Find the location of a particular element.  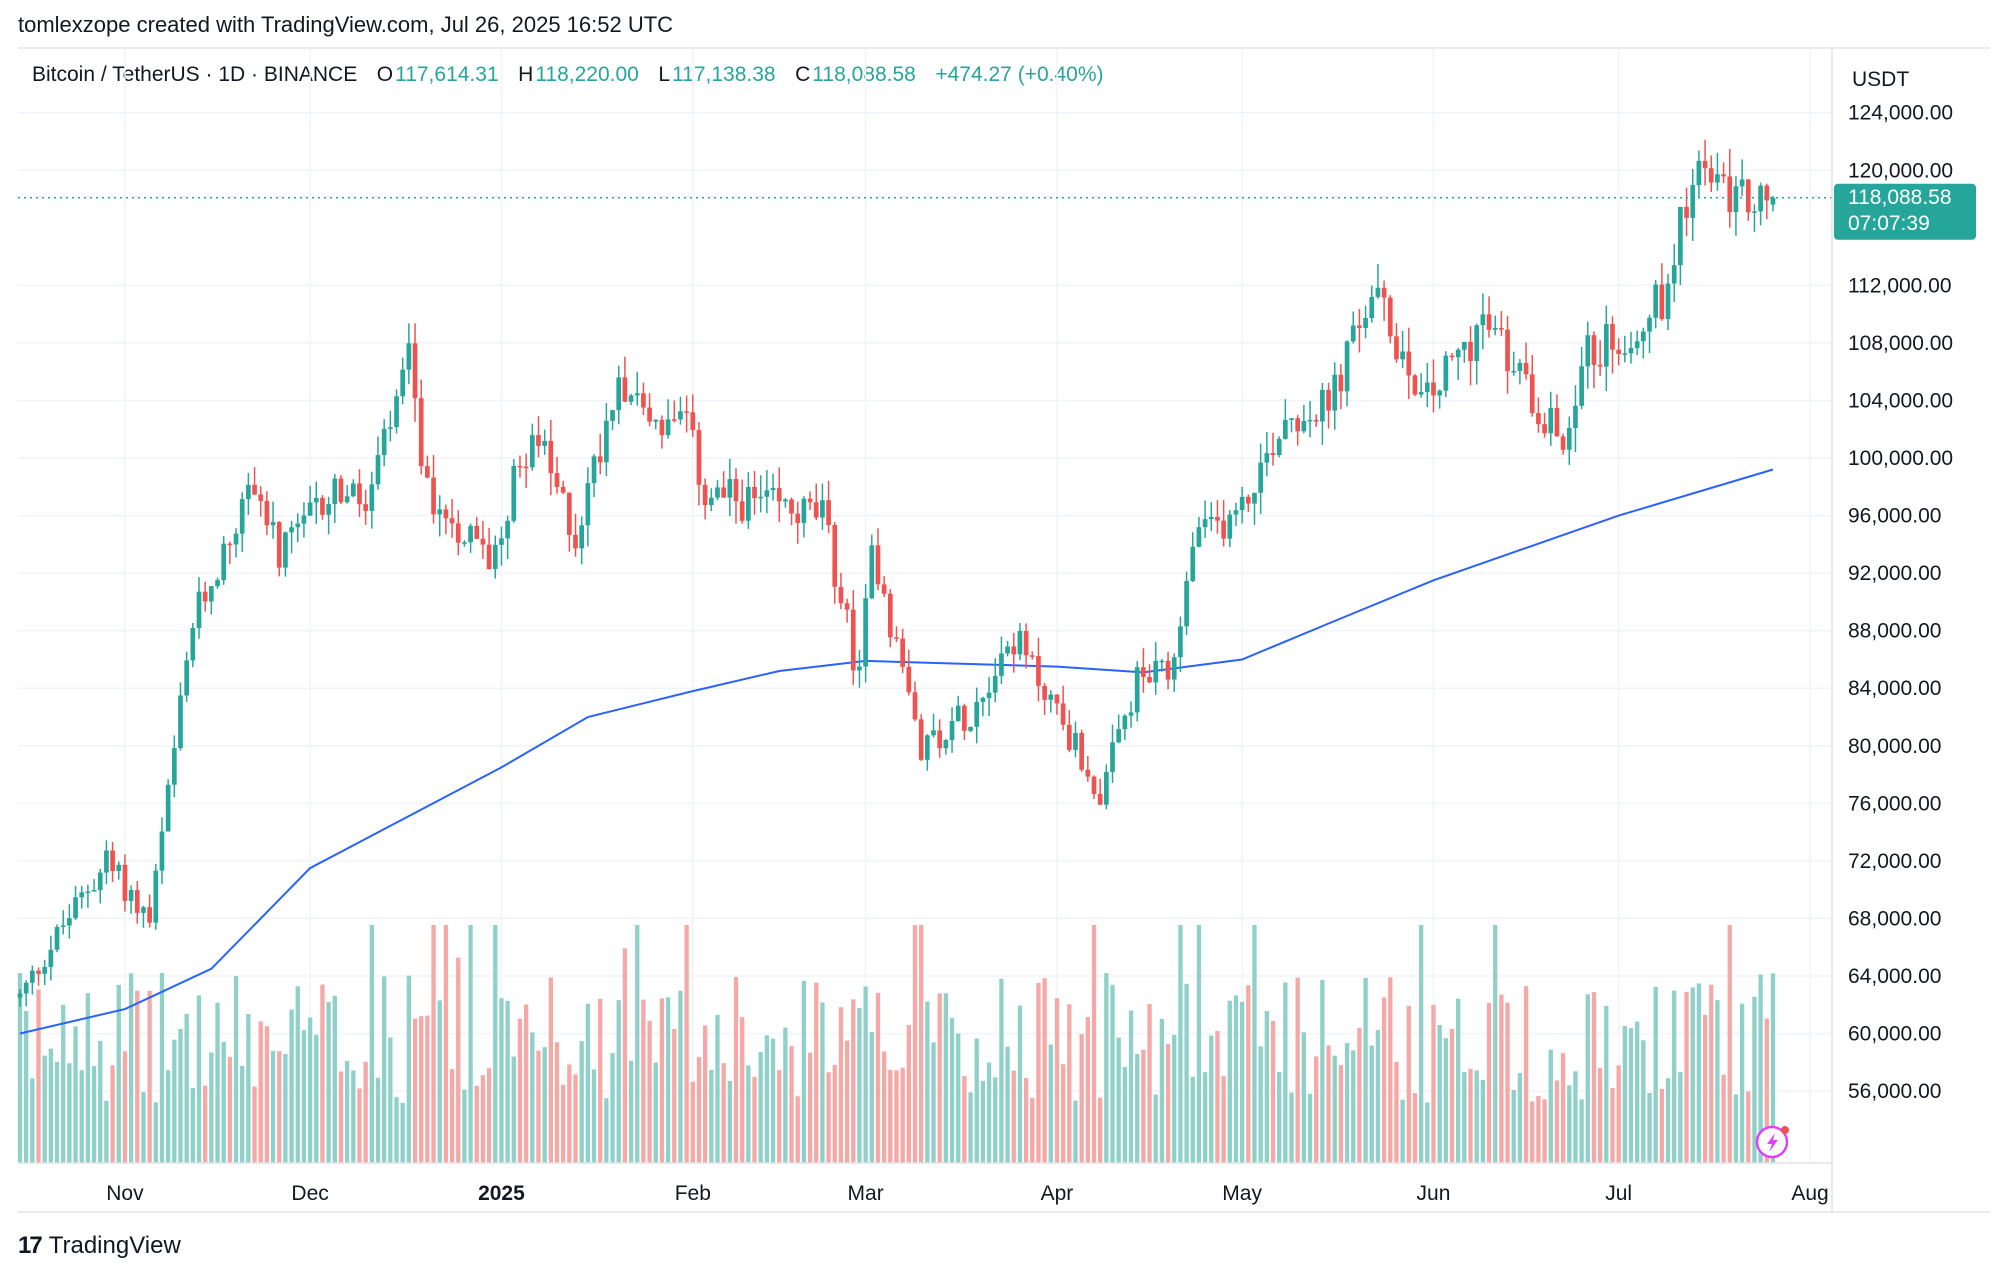

price-tick-label: 84,000.00 is located at coordinates (1894, 688).